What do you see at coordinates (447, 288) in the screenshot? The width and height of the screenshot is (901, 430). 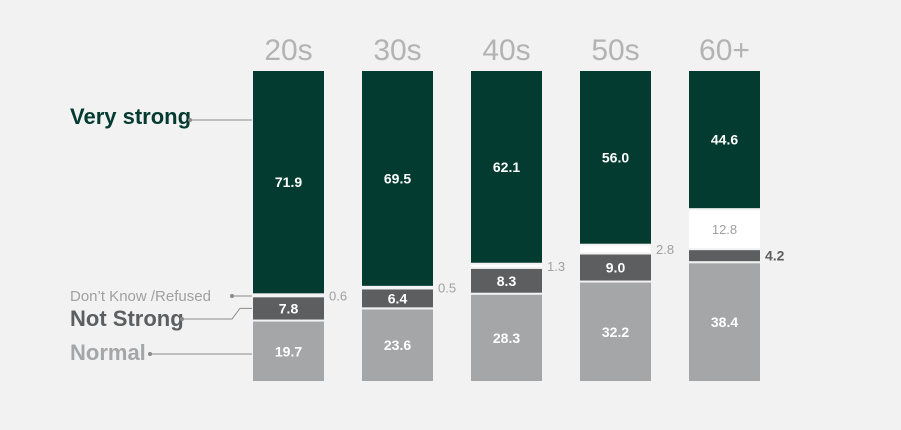 I see `data-label: 0.5` at bounding box center [447, 288].